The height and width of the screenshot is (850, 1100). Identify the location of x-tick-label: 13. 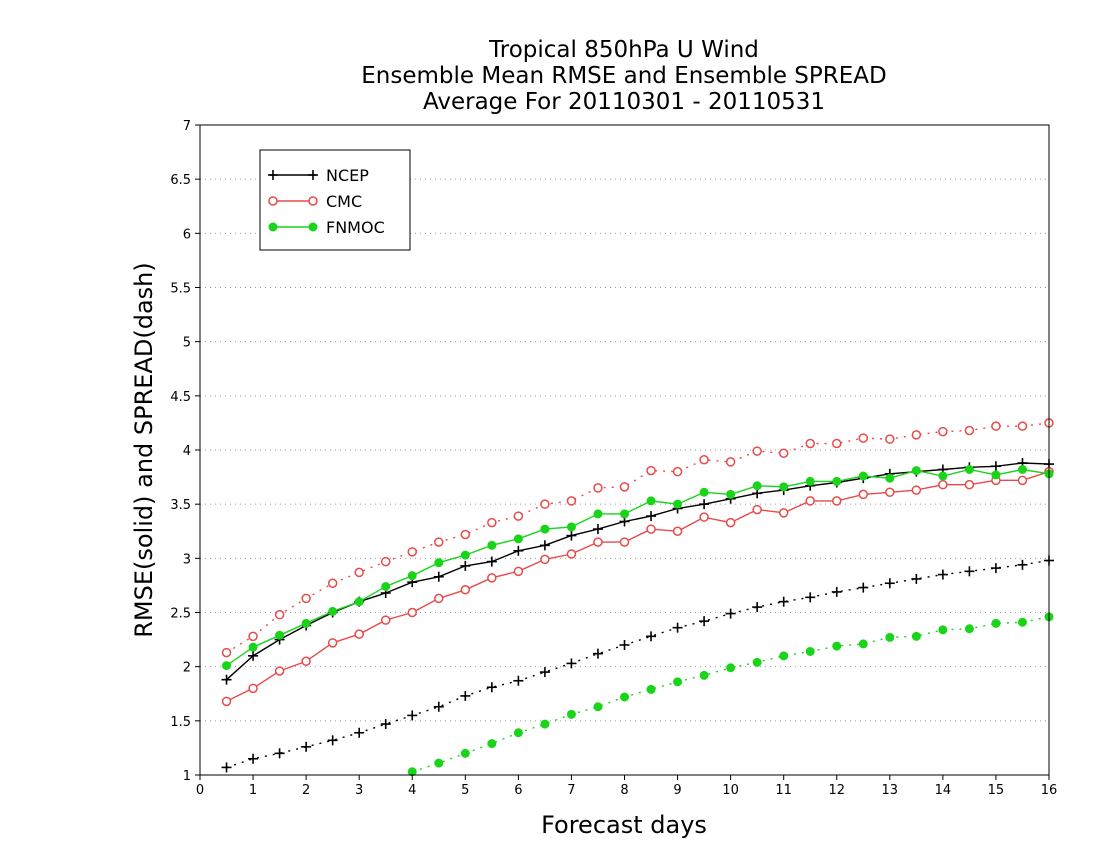
(890, 790).